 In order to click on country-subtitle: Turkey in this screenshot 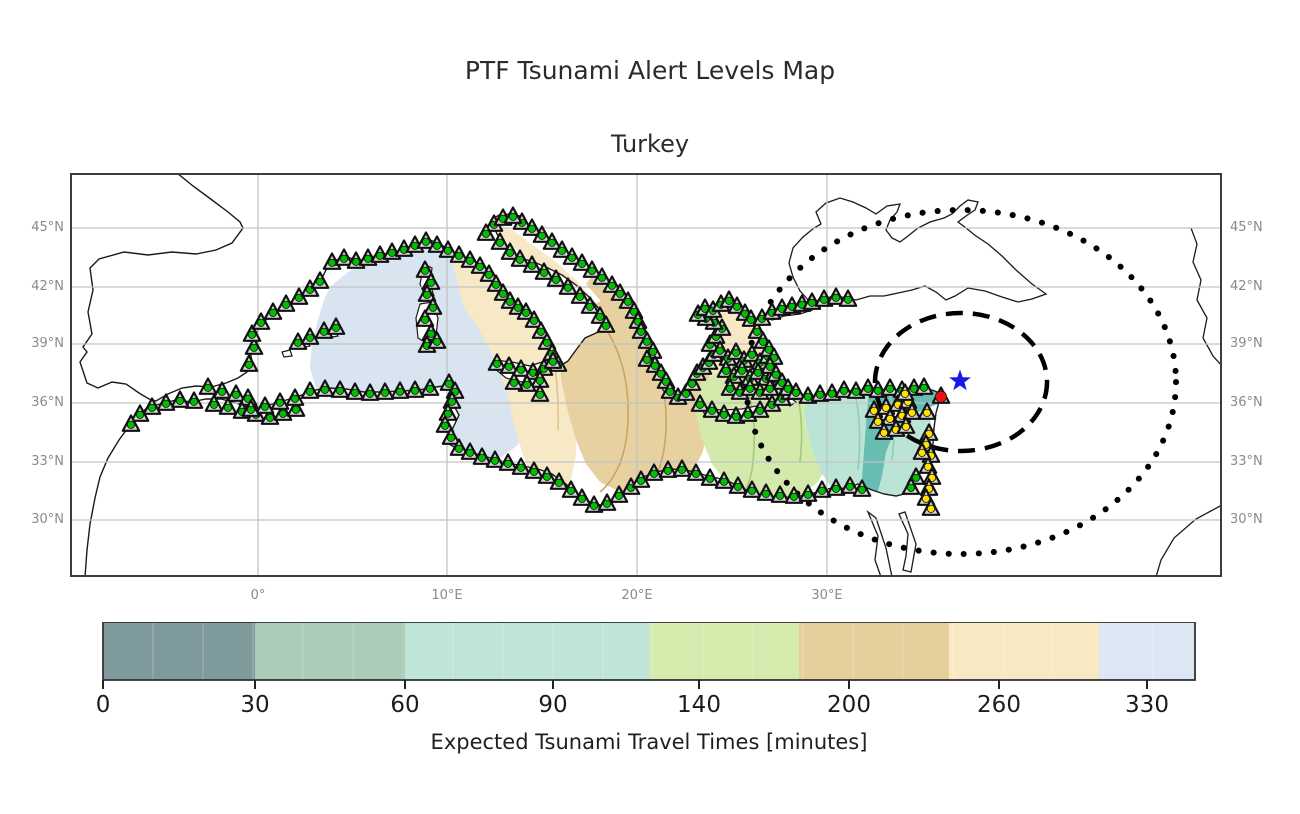, I will do `click(650, 144)`.